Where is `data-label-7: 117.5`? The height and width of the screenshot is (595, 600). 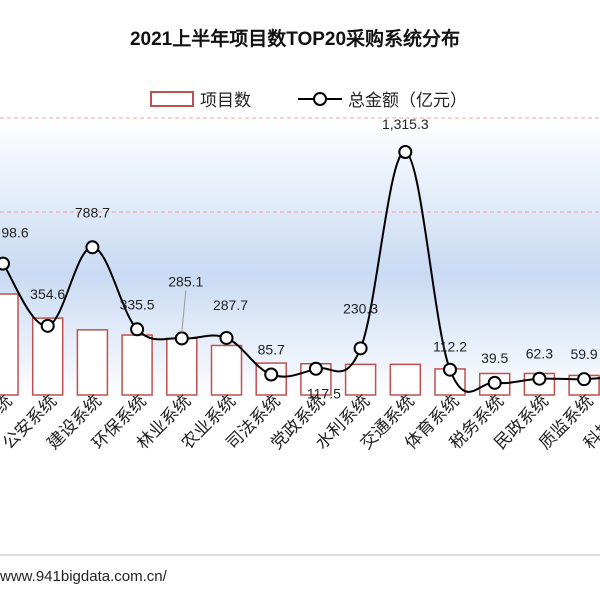 data-label-7: 117.5 is located at coordinates (324, 394).